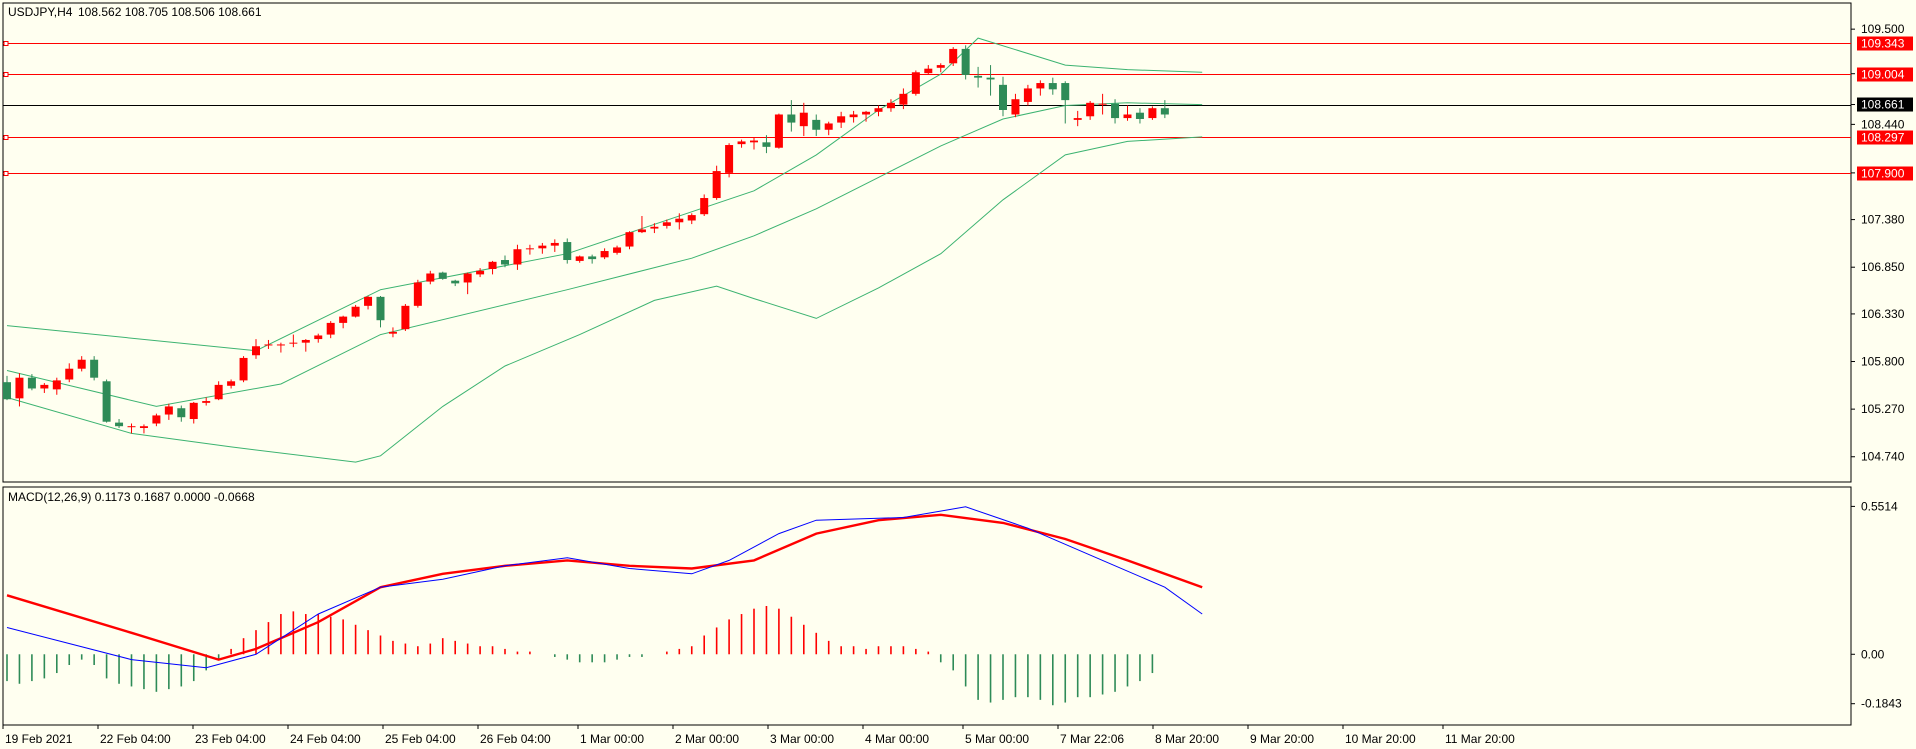  I want to click on time-tick-label: 1 Mar 00:00, so click(612, 739).